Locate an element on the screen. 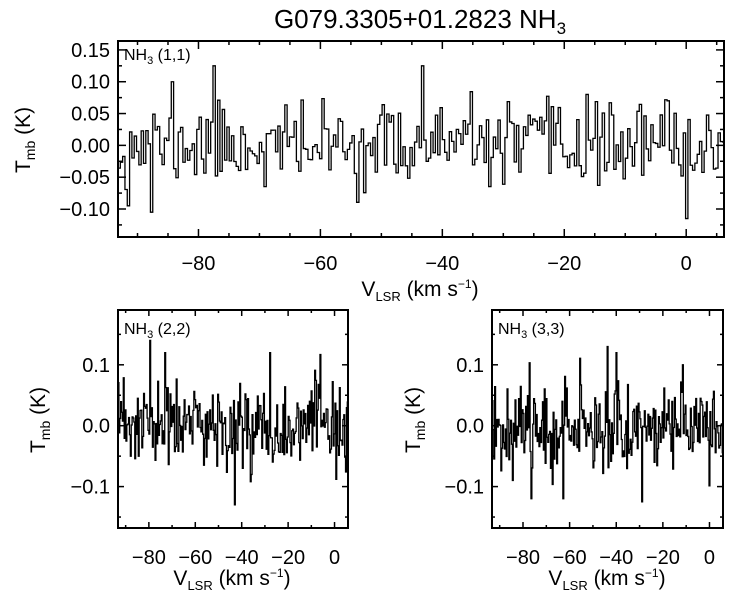 Image resolution: width=750 pixels, height=600 pixels. y-tick-label: 0.00 is located at coordinates (90, 146).